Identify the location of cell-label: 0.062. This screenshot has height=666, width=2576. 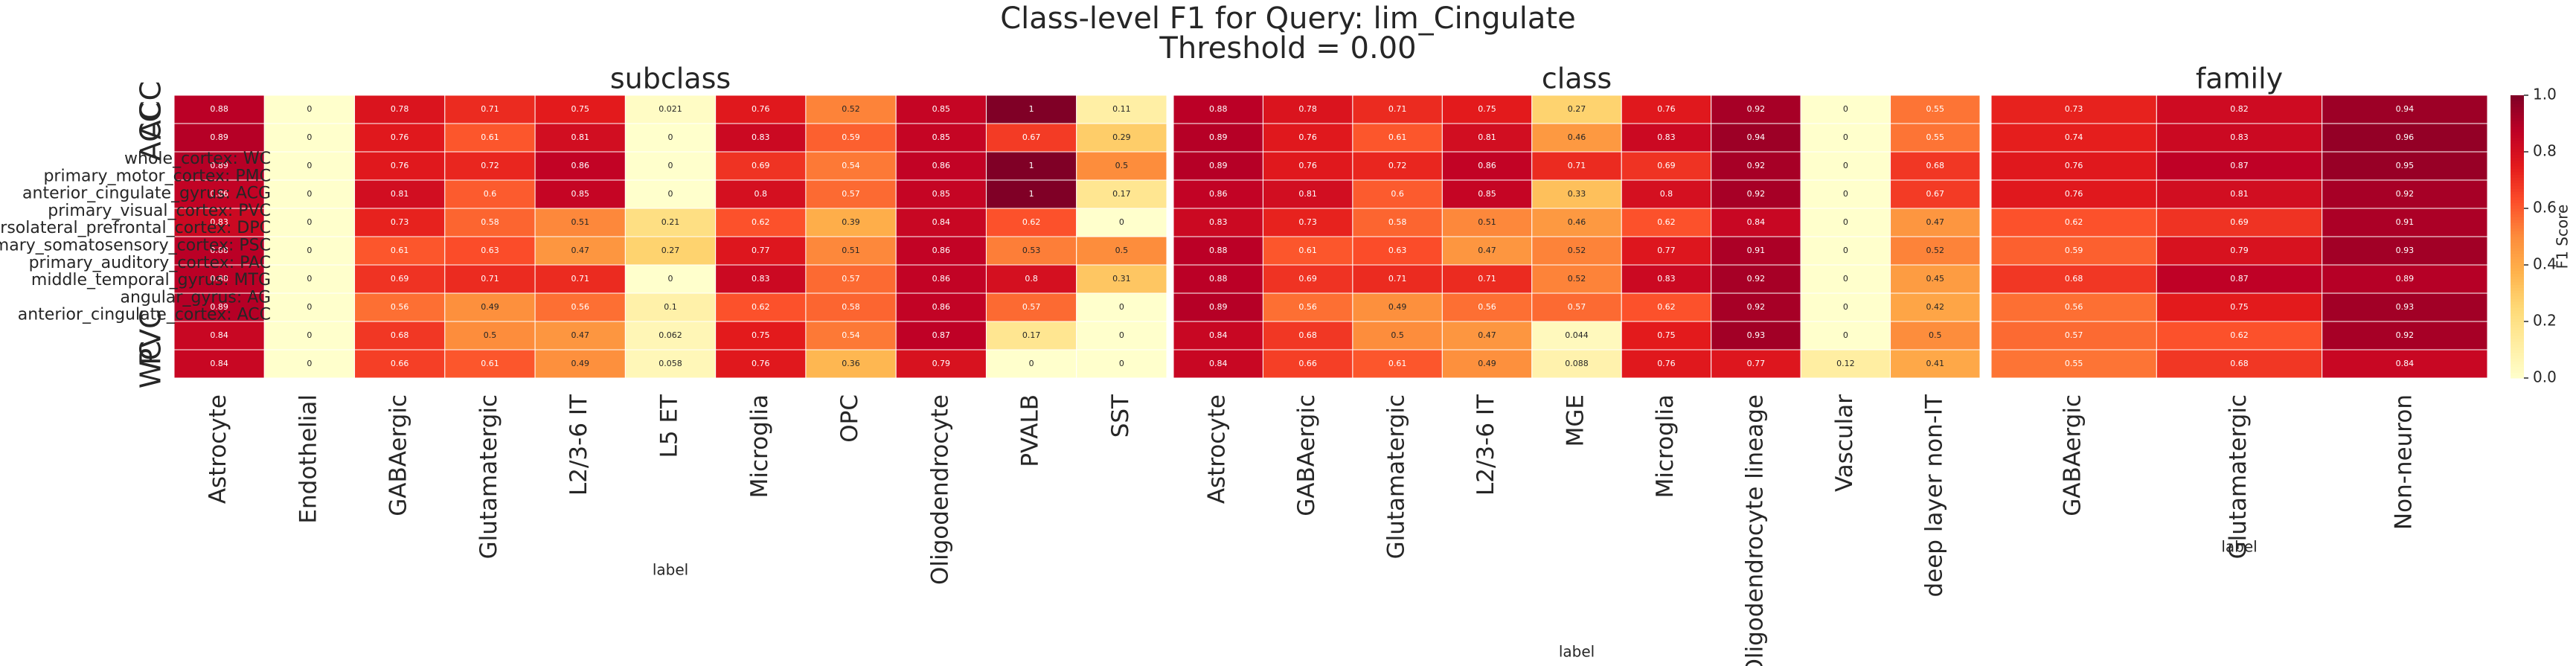
(671, 335).